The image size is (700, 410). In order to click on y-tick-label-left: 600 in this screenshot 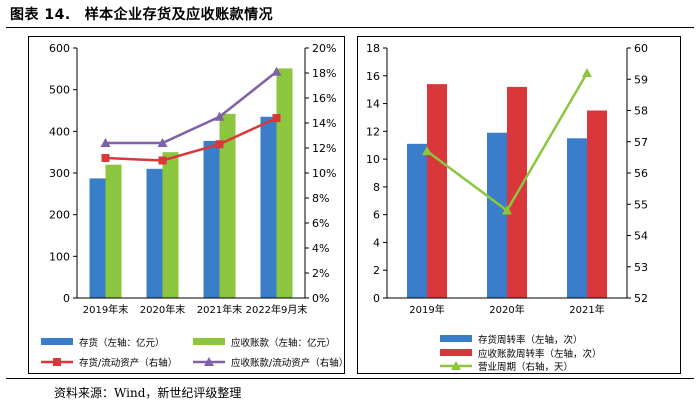, I will do `click(59, 48)`.